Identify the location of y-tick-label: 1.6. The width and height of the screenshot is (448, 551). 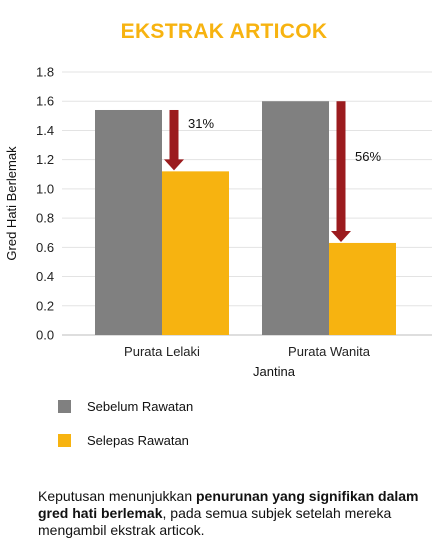
(45, 101).